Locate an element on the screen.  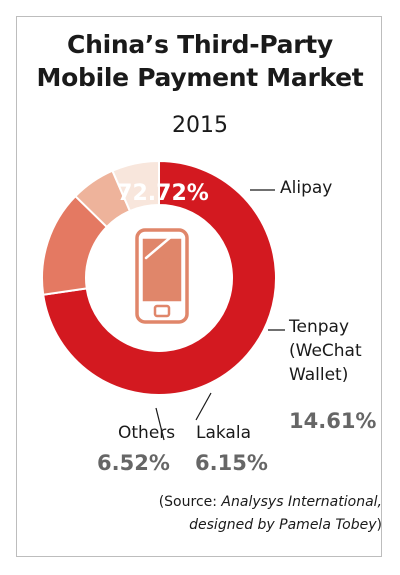
chart-title-line-2: Mobile Payment Market is located at coordinates (200, 77).